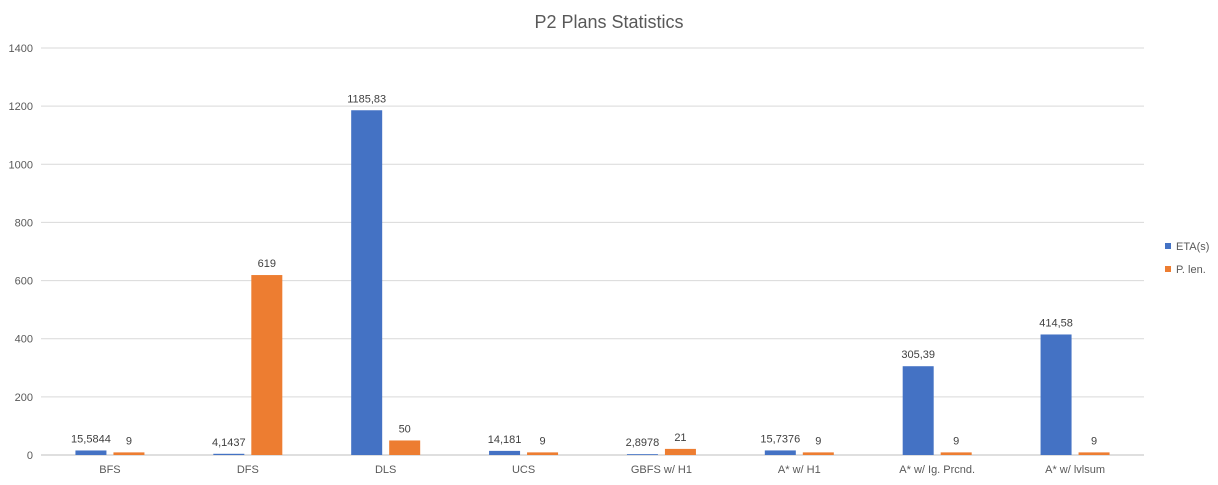 Image resolution: width=1218 pixels, height=485 pixels. What do you see at coordinates (780, 439) in the screenshot?
I see `data-label: 15,7376` at bounding box center [780, 439].